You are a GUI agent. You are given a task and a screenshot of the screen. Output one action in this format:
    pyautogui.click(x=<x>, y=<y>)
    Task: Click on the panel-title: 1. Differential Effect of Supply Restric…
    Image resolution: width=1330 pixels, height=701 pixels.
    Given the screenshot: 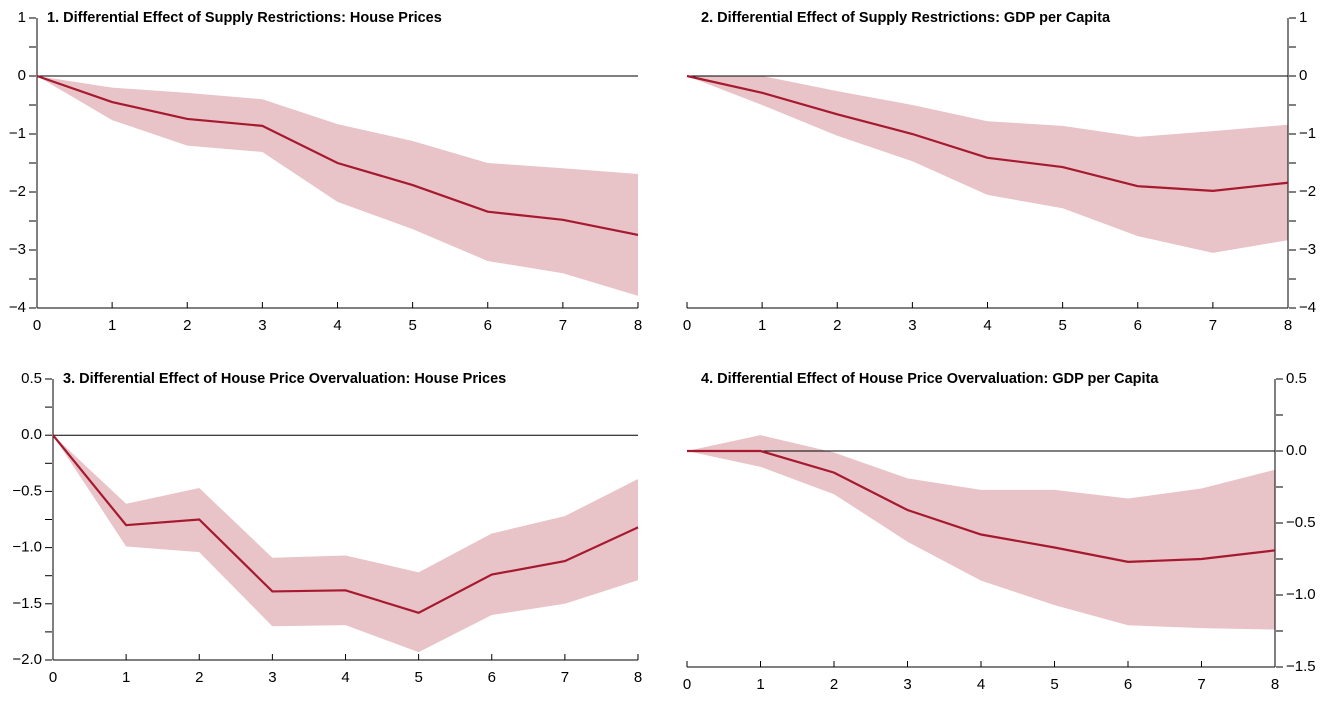 What is the action you would take?
    pyautogui.click(x=244, y=18)
    